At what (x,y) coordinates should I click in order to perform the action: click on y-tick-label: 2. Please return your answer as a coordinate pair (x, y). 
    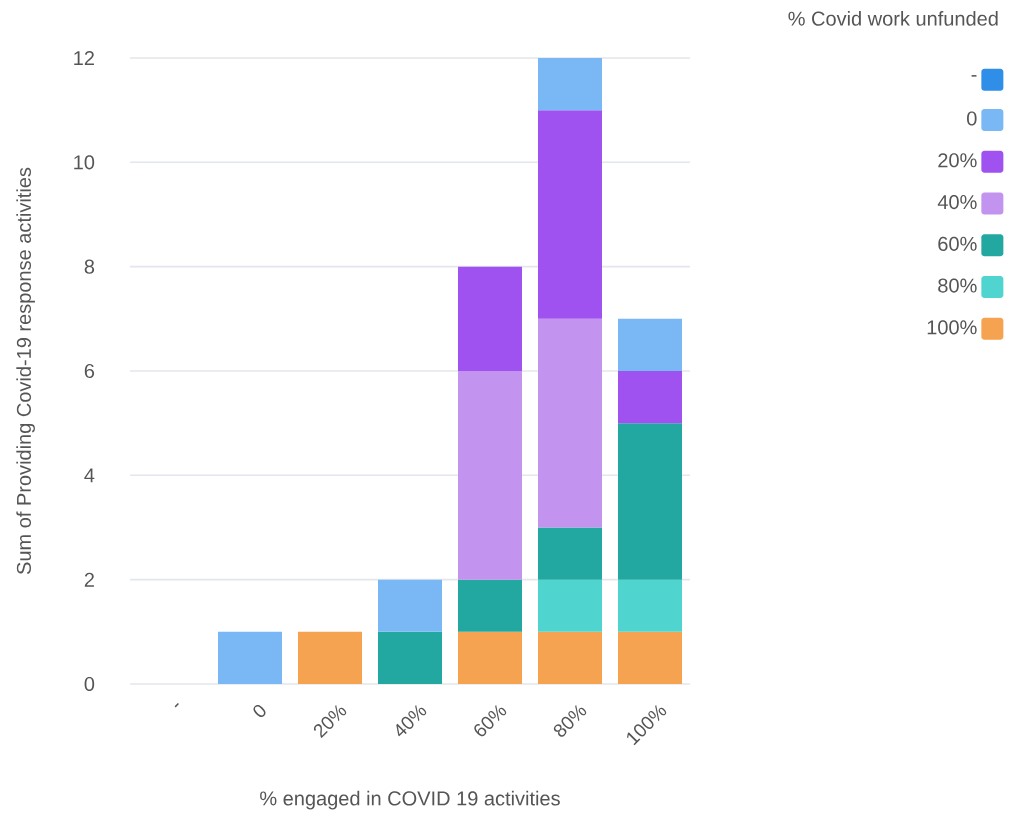
    Looking at the image, I should click on (89, 579).